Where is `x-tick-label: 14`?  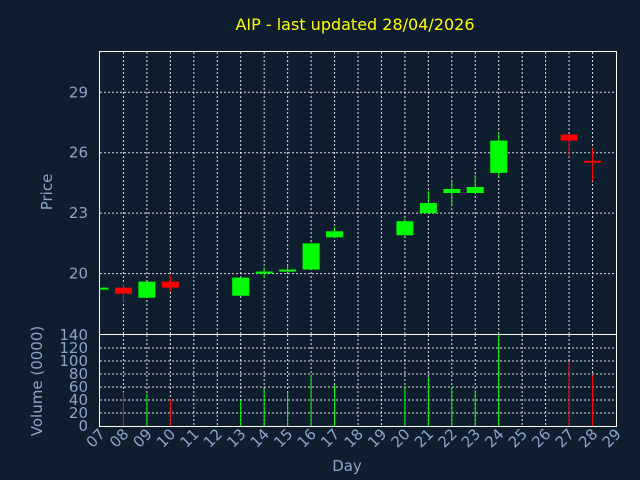
x-tick-label: 14 is located at coordinates (260, 438).